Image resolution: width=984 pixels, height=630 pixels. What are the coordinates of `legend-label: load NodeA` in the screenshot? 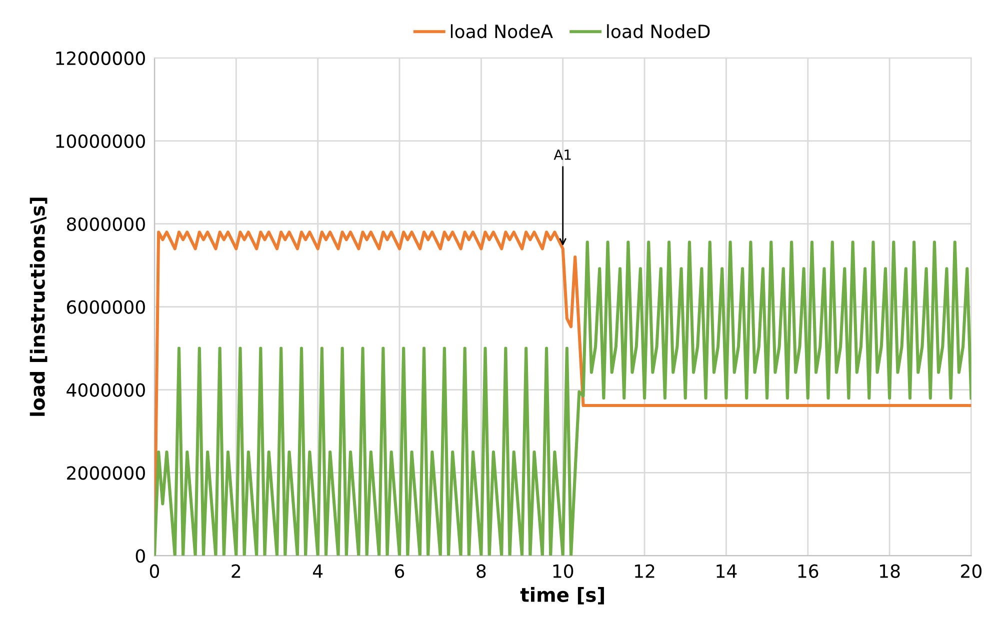 It's located at (501, 31).